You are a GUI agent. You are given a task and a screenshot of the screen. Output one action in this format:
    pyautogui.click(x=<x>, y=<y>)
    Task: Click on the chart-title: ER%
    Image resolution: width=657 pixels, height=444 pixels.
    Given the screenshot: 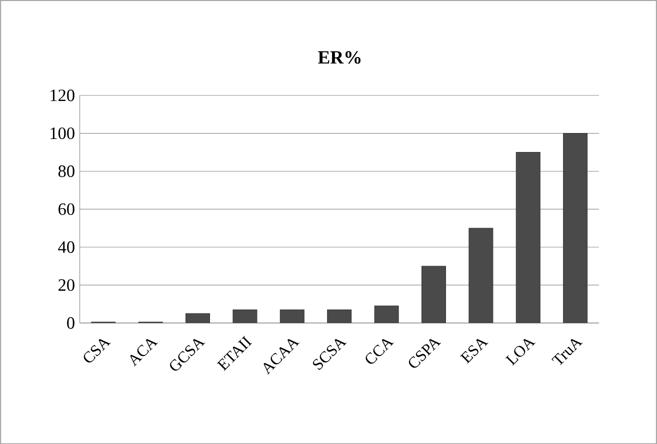 What is the action you would take?
    pyautogui.click(x=339, y=57)
    